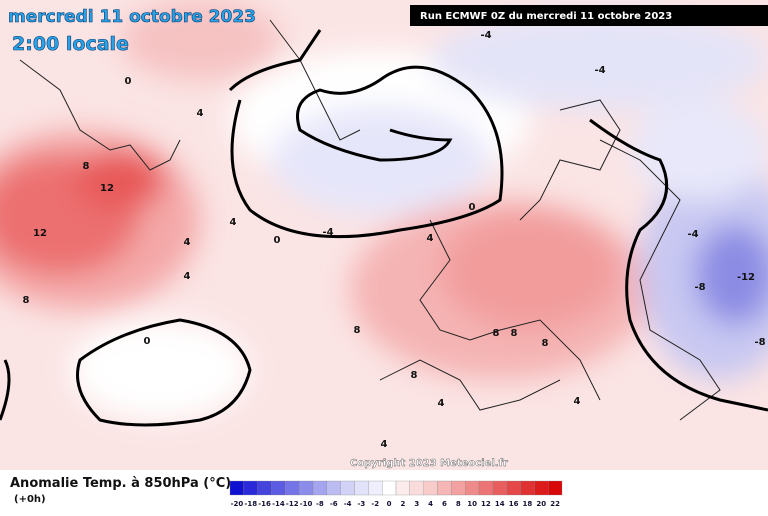 The width and height of the screenshot is (768, 516). I want to click on scale-label: -2, so click(375, 504).